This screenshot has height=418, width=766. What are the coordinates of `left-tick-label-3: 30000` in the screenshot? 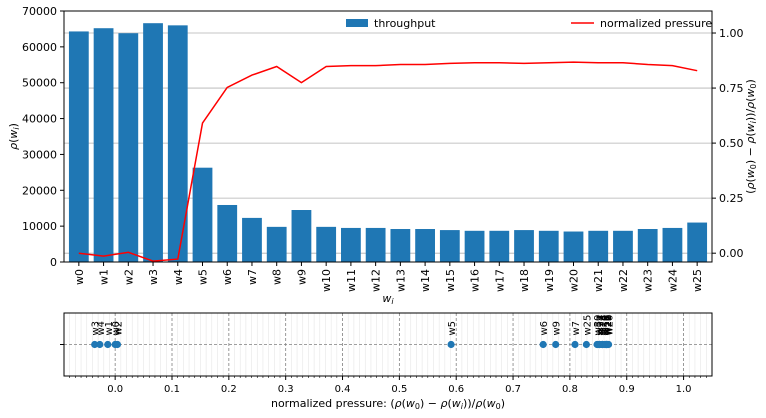 It's located at (39, 154).